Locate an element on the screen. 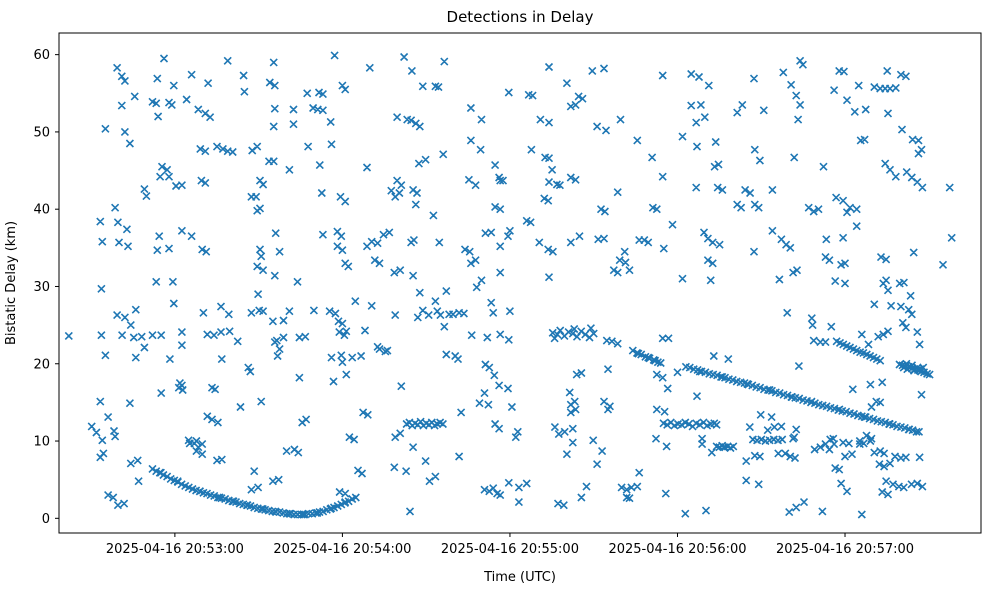 The image size is (989, 590). x-tick-label: 2025-04-16 20:53:00 is located at coordinates (175, 549).